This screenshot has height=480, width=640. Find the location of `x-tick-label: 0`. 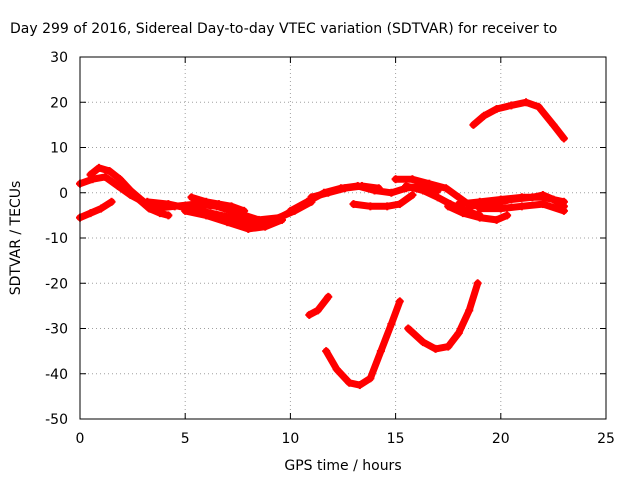

x-tick-label: 0 is located at coordinates (80, 439).